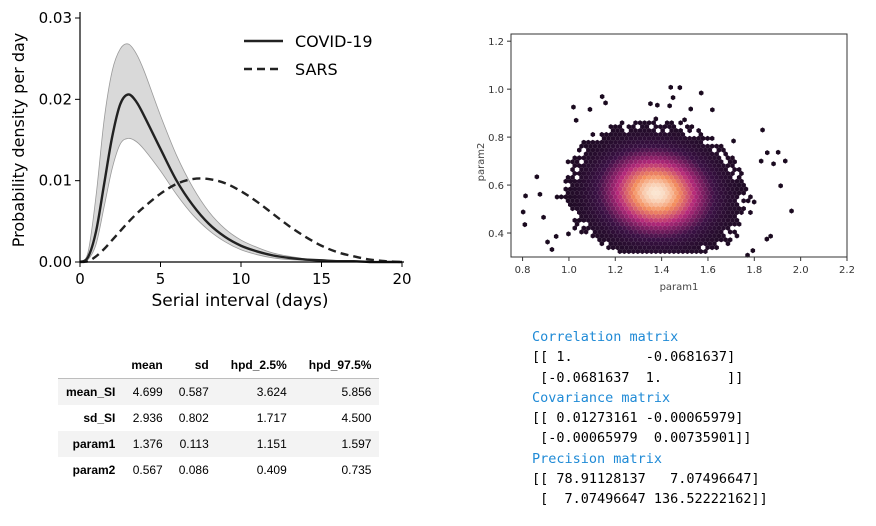 The image size is (876, 526). I want to click on chart2-x-axis-label: param1, so click(679, 287).